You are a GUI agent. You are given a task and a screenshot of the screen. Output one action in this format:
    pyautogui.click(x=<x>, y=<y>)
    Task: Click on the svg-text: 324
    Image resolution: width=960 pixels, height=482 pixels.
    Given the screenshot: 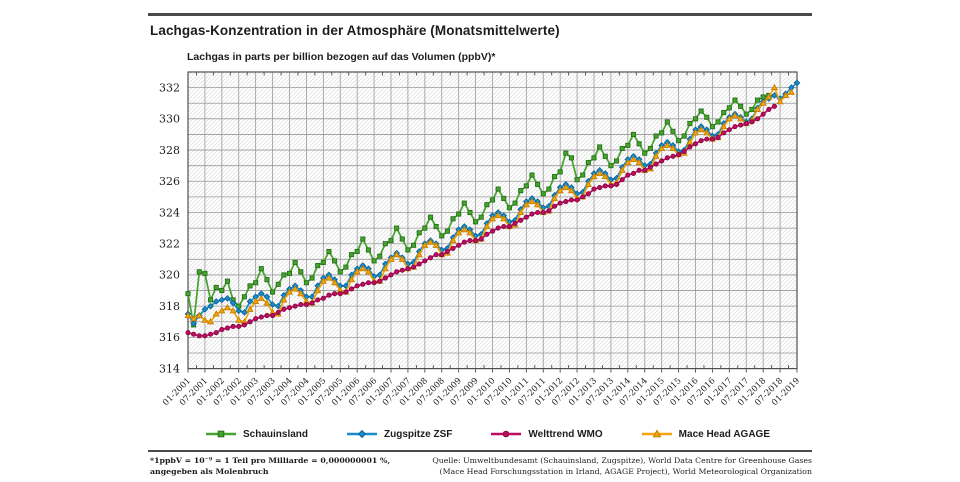 What is the action you would take?
    pyautogui.click(x=169, y=212)
    